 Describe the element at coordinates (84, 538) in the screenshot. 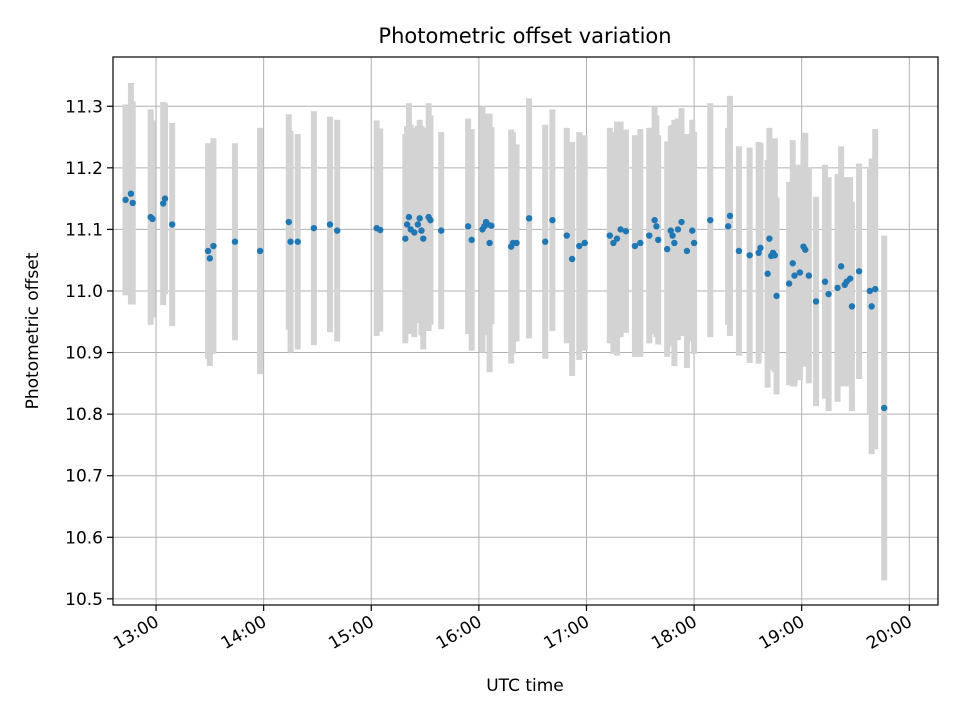

I see `y-tick-label: 10.6` at that location.